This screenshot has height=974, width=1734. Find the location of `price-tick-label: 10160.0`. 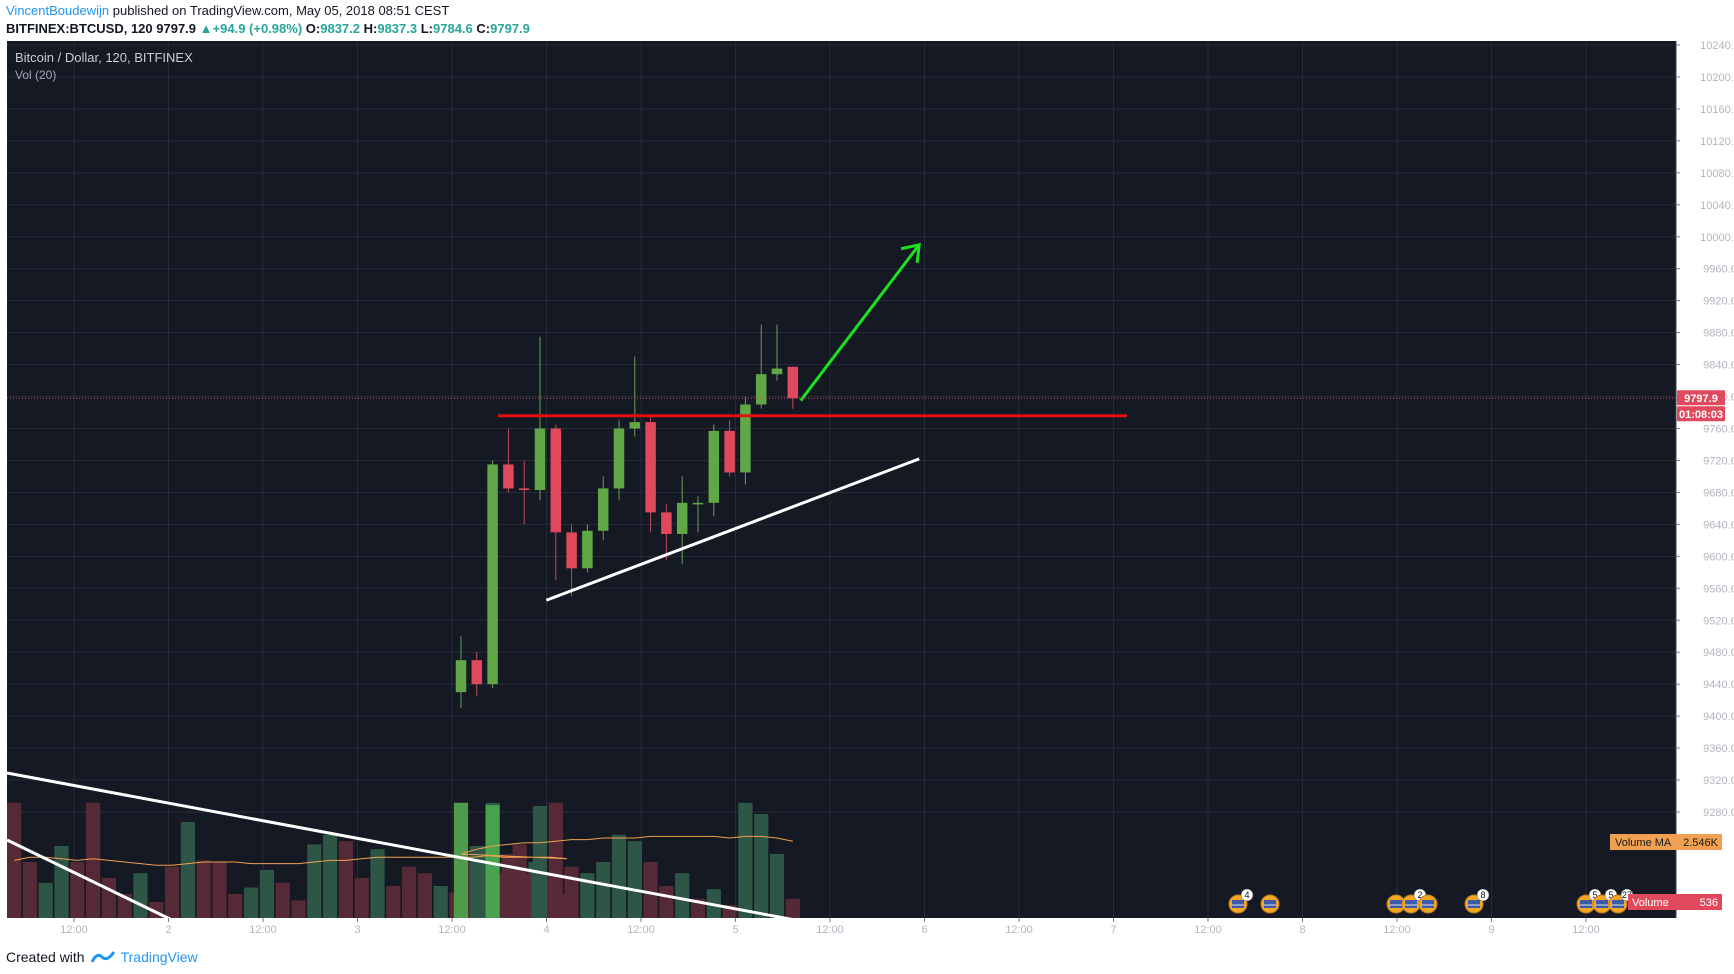

price-tick-label: 10160.0 is located at coordinates (1717, 110).